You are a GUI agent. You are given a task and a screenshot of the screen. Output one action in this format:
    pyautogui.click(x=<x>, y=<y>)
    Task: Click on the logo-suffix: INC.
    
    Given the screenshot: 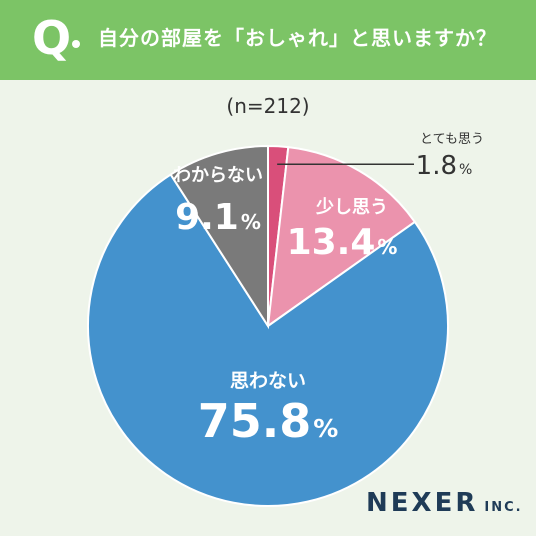 What is the action you would take?
    pyautogui.click(x=503, y=507)
    